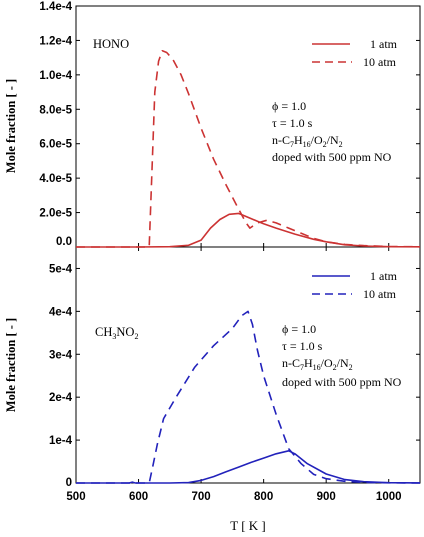 The width and height of the screenshot is (424, 537). What do you see at coordinates (55, 214) in the screenshot?
I see `top-ytick-label: 2.0e-5` at bounding box center [55, 214].